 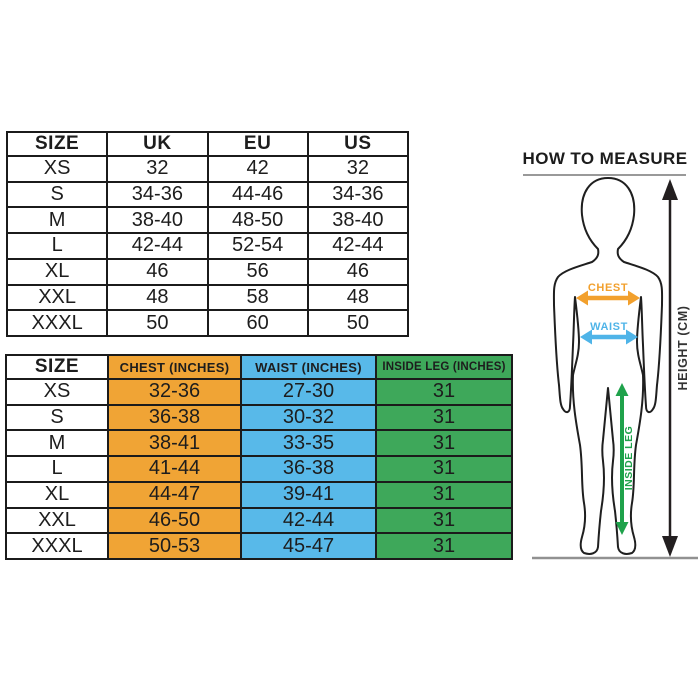 I want to click on table-row: XXXL 50 60 50, so click(x=207, y=323).